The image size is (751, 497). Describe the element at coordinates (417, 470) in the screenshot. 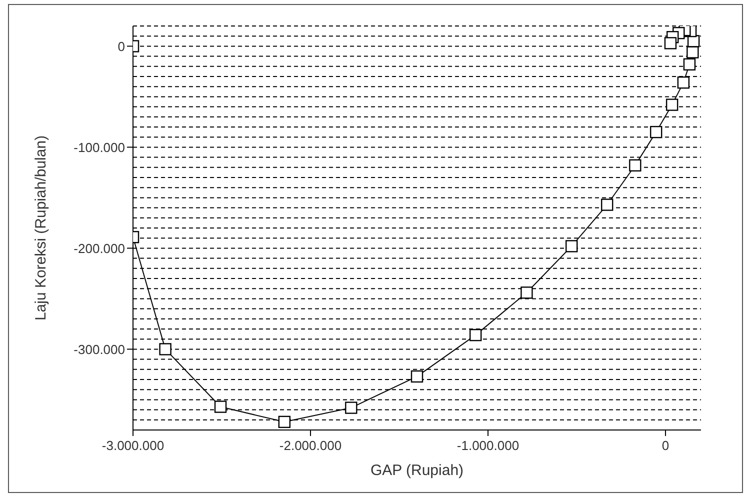

I see `x-axis-title: GAP (Rupiah)` at that location.